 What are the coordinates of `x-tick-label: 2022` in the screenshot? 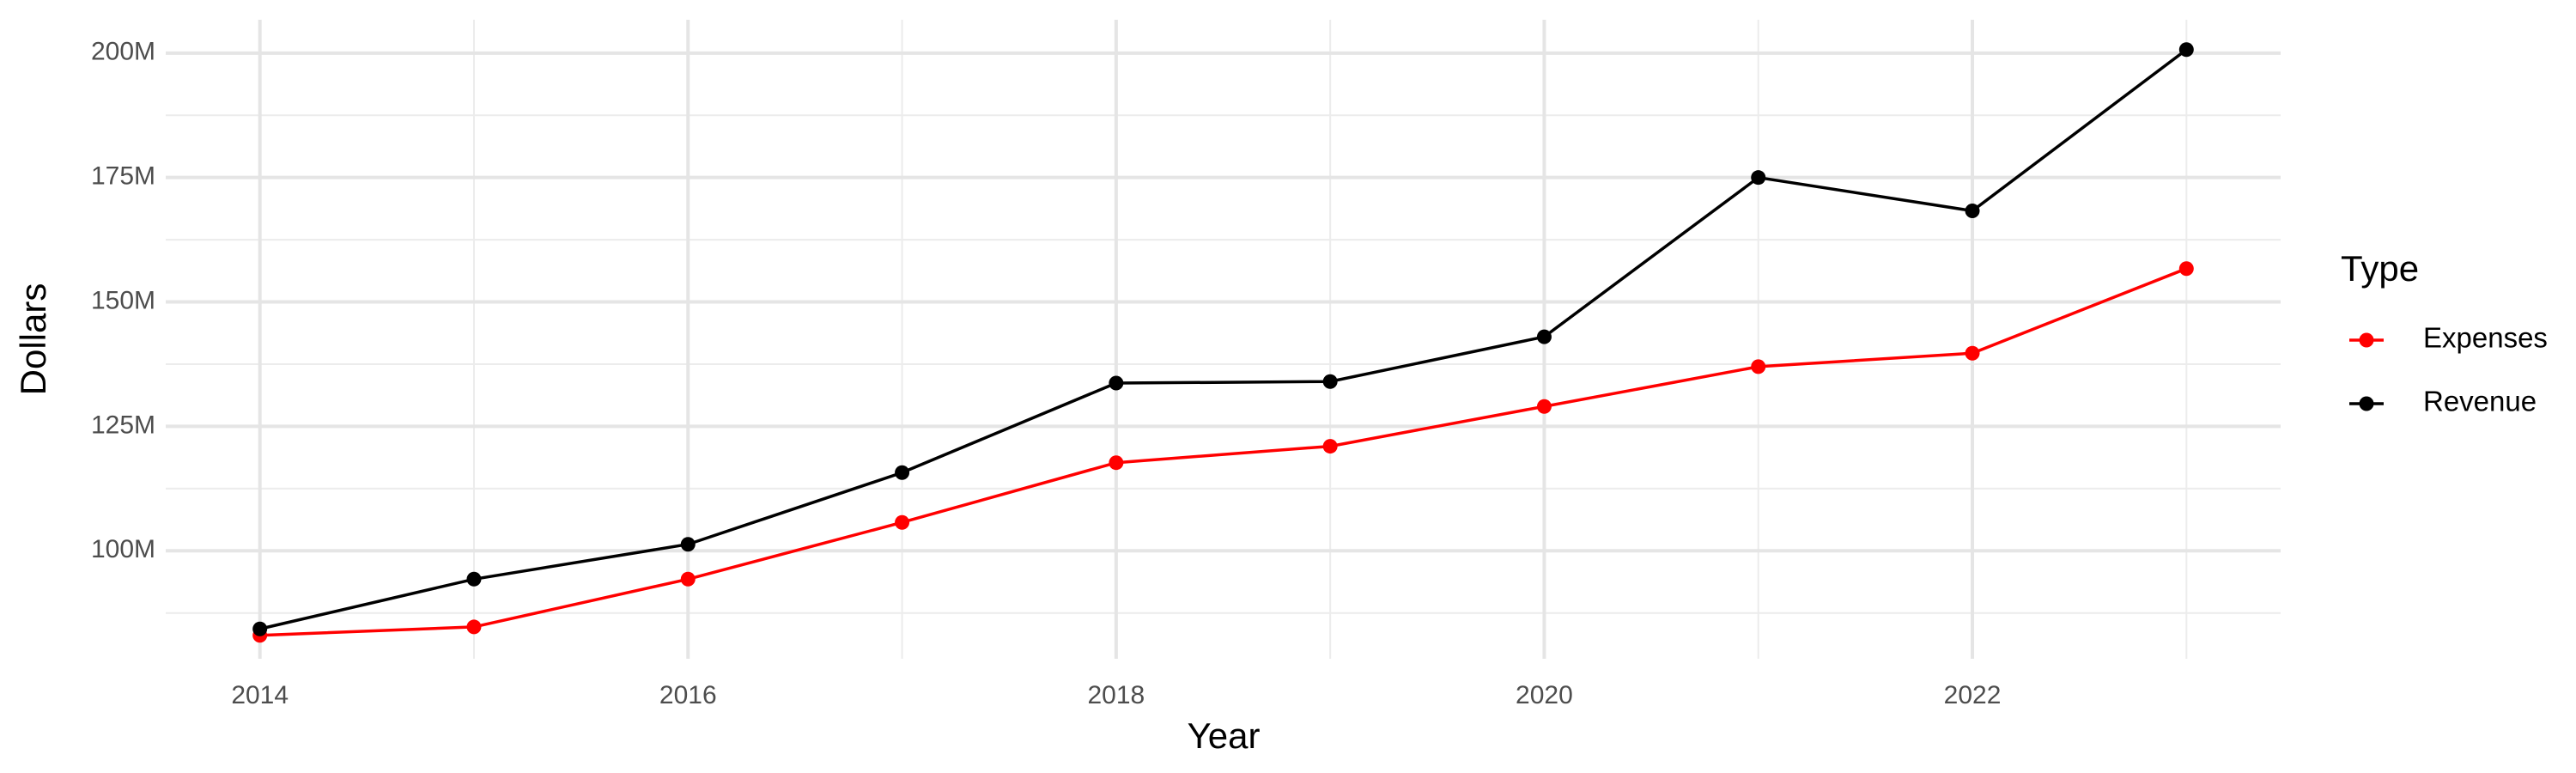 It's located at (1973, 695).